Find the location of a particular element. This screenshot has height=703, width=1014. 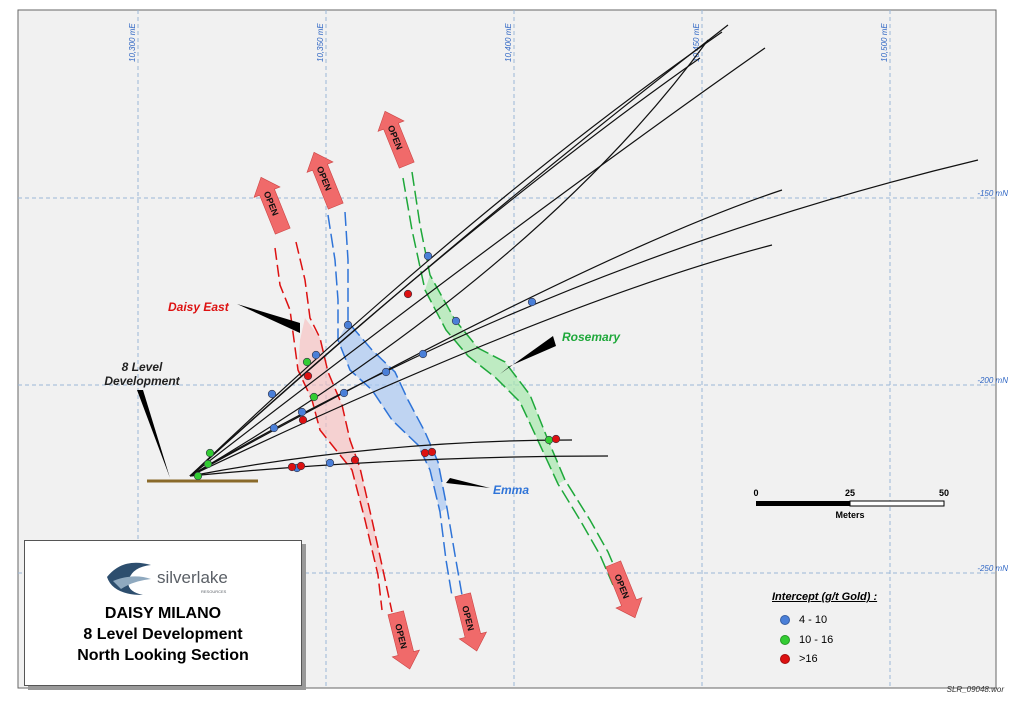

open-arrow-emma-down: OPEN is located at coordinates (471, 622).